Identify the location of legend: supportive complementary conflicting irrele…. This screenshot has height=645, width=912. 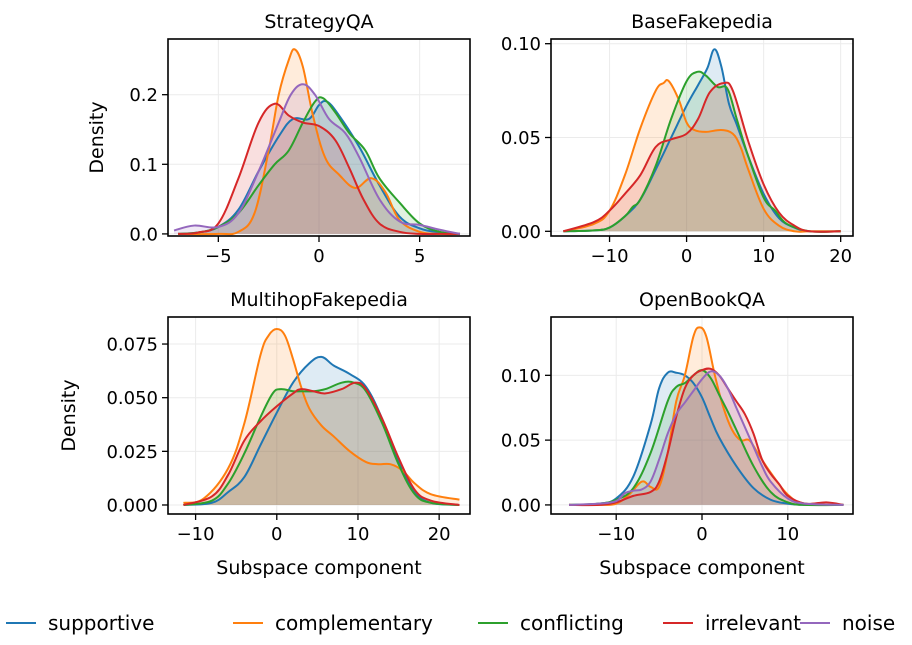
(450, 623).